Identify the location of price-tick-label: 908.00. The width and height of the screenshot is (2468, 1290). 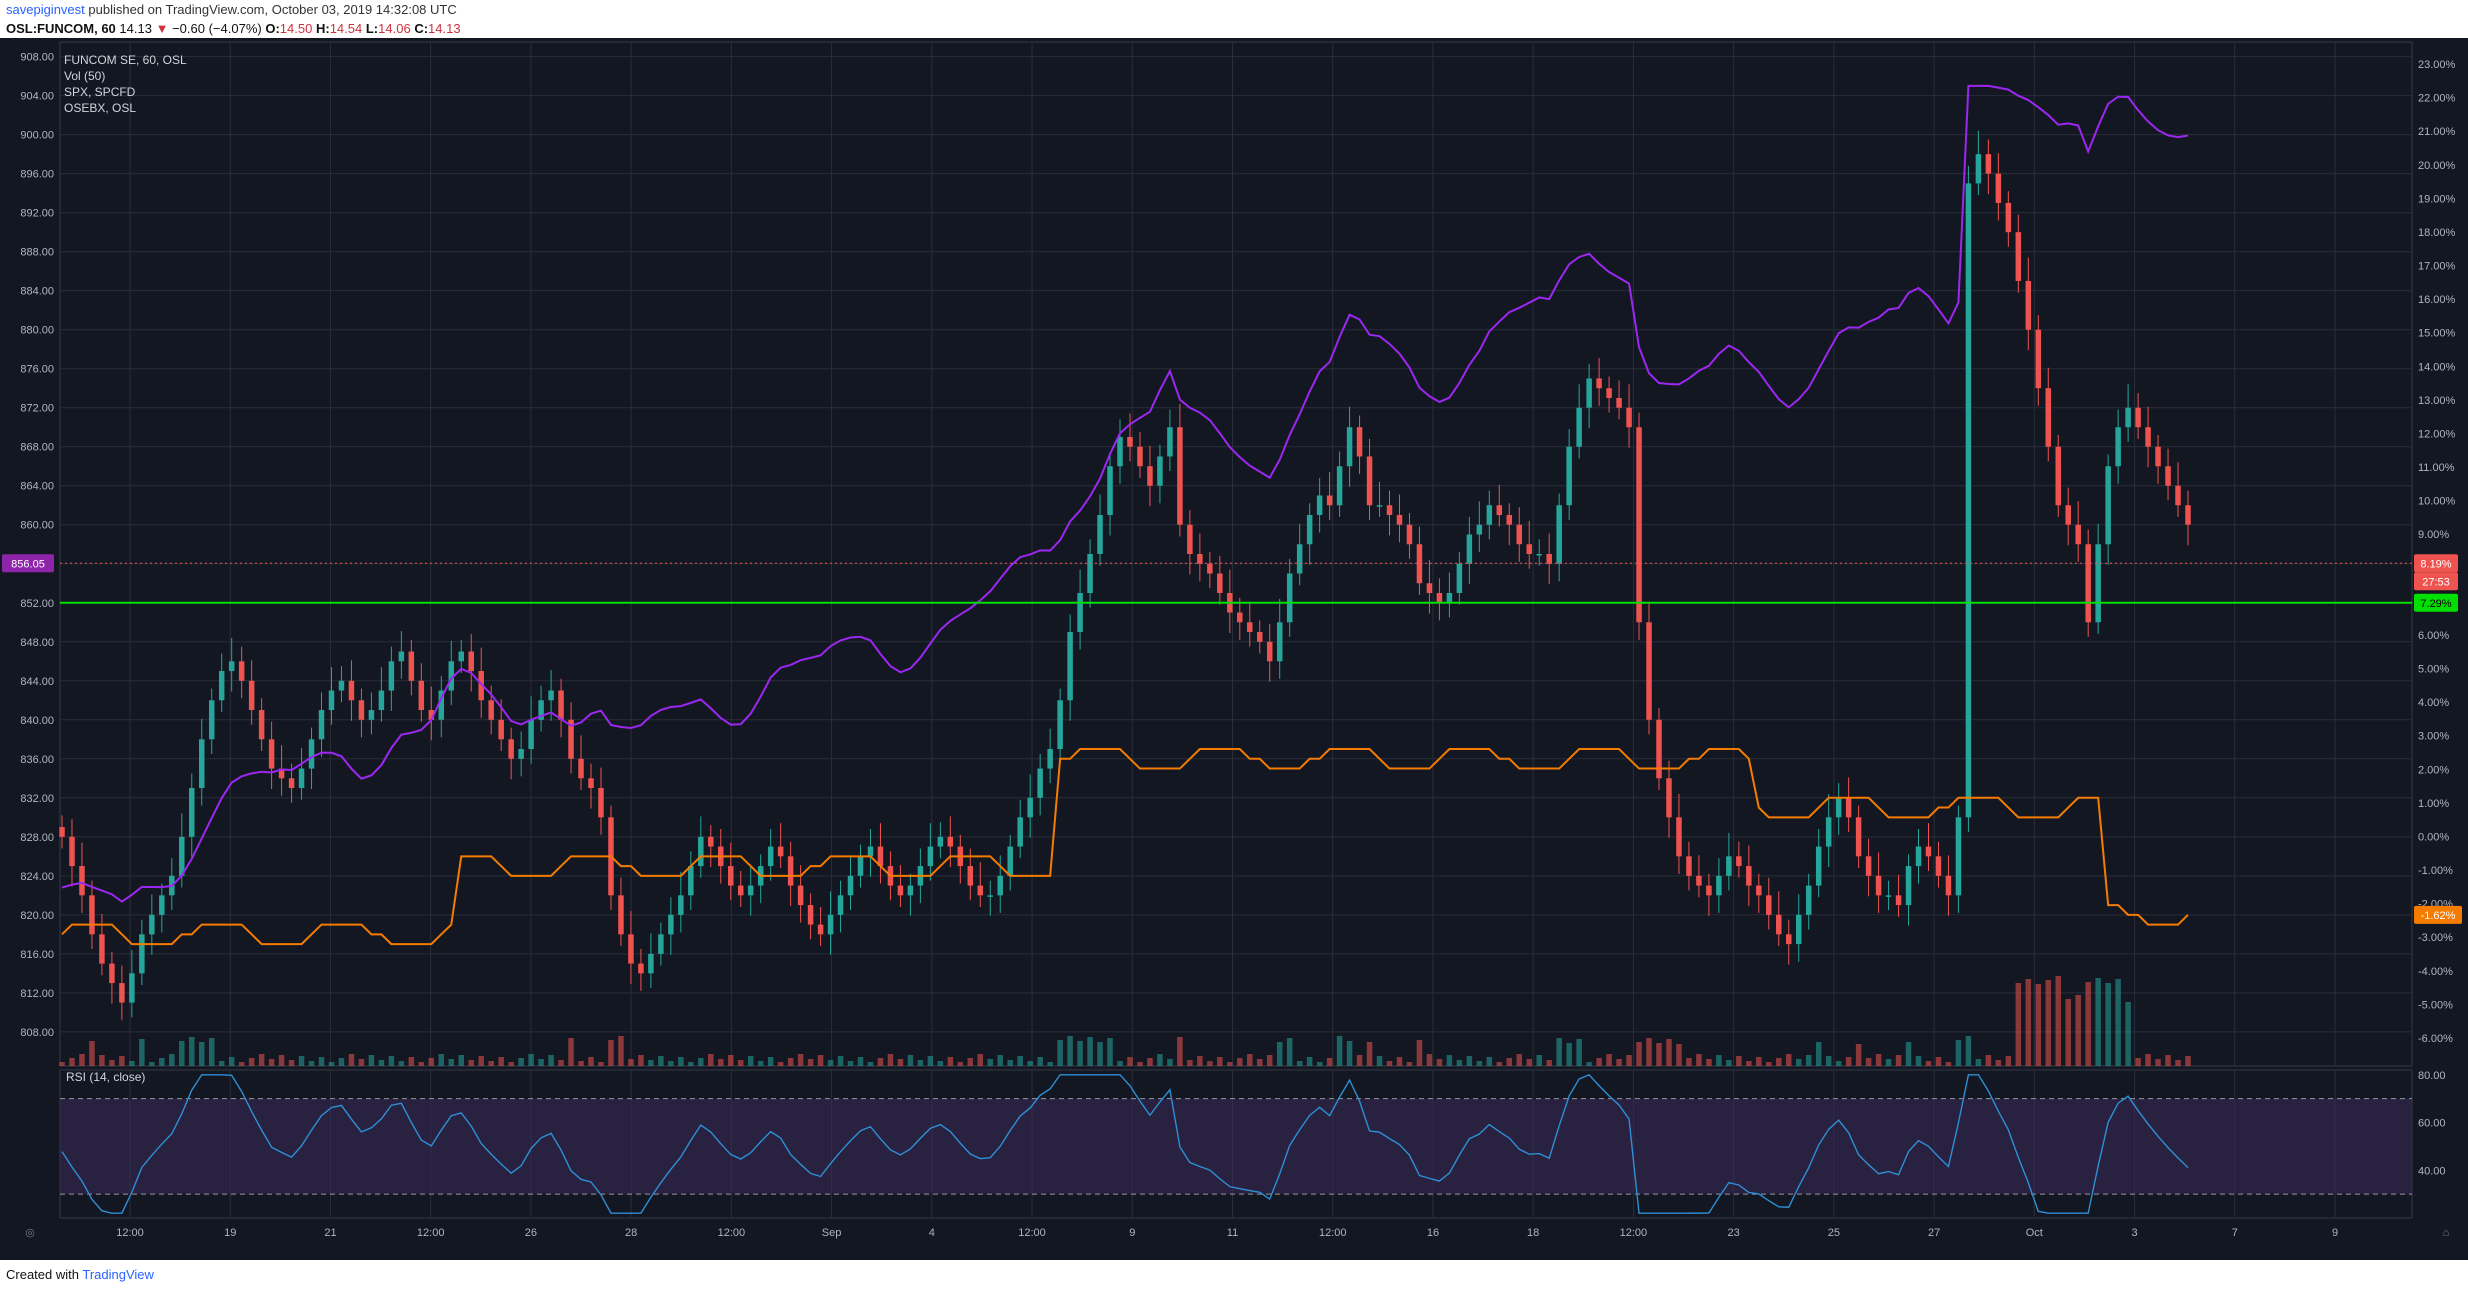
(37, 58).